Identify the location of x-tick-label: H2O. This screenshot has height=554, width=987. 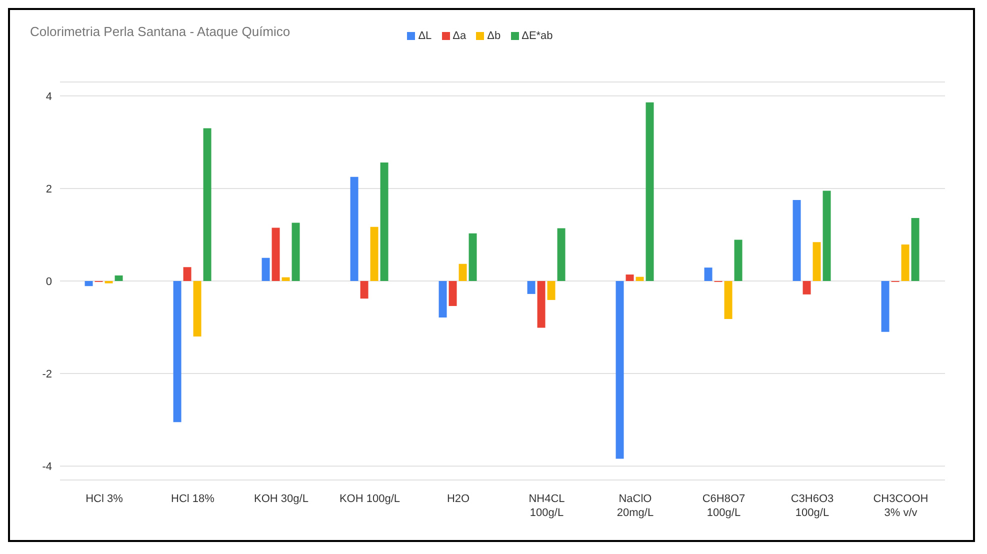
(458, 499).